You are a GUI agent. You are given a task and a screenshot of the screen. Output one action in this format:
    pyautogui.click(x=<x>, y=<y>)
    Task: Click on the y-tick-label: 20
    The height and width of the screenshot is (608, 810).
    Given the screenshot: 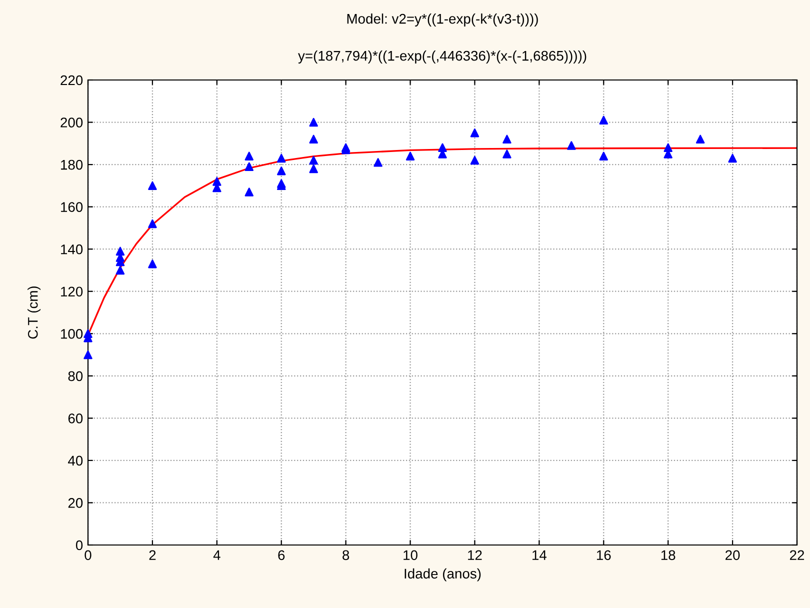 What is the action you would take?
    pyautogui.click(x=75, y=503)
    